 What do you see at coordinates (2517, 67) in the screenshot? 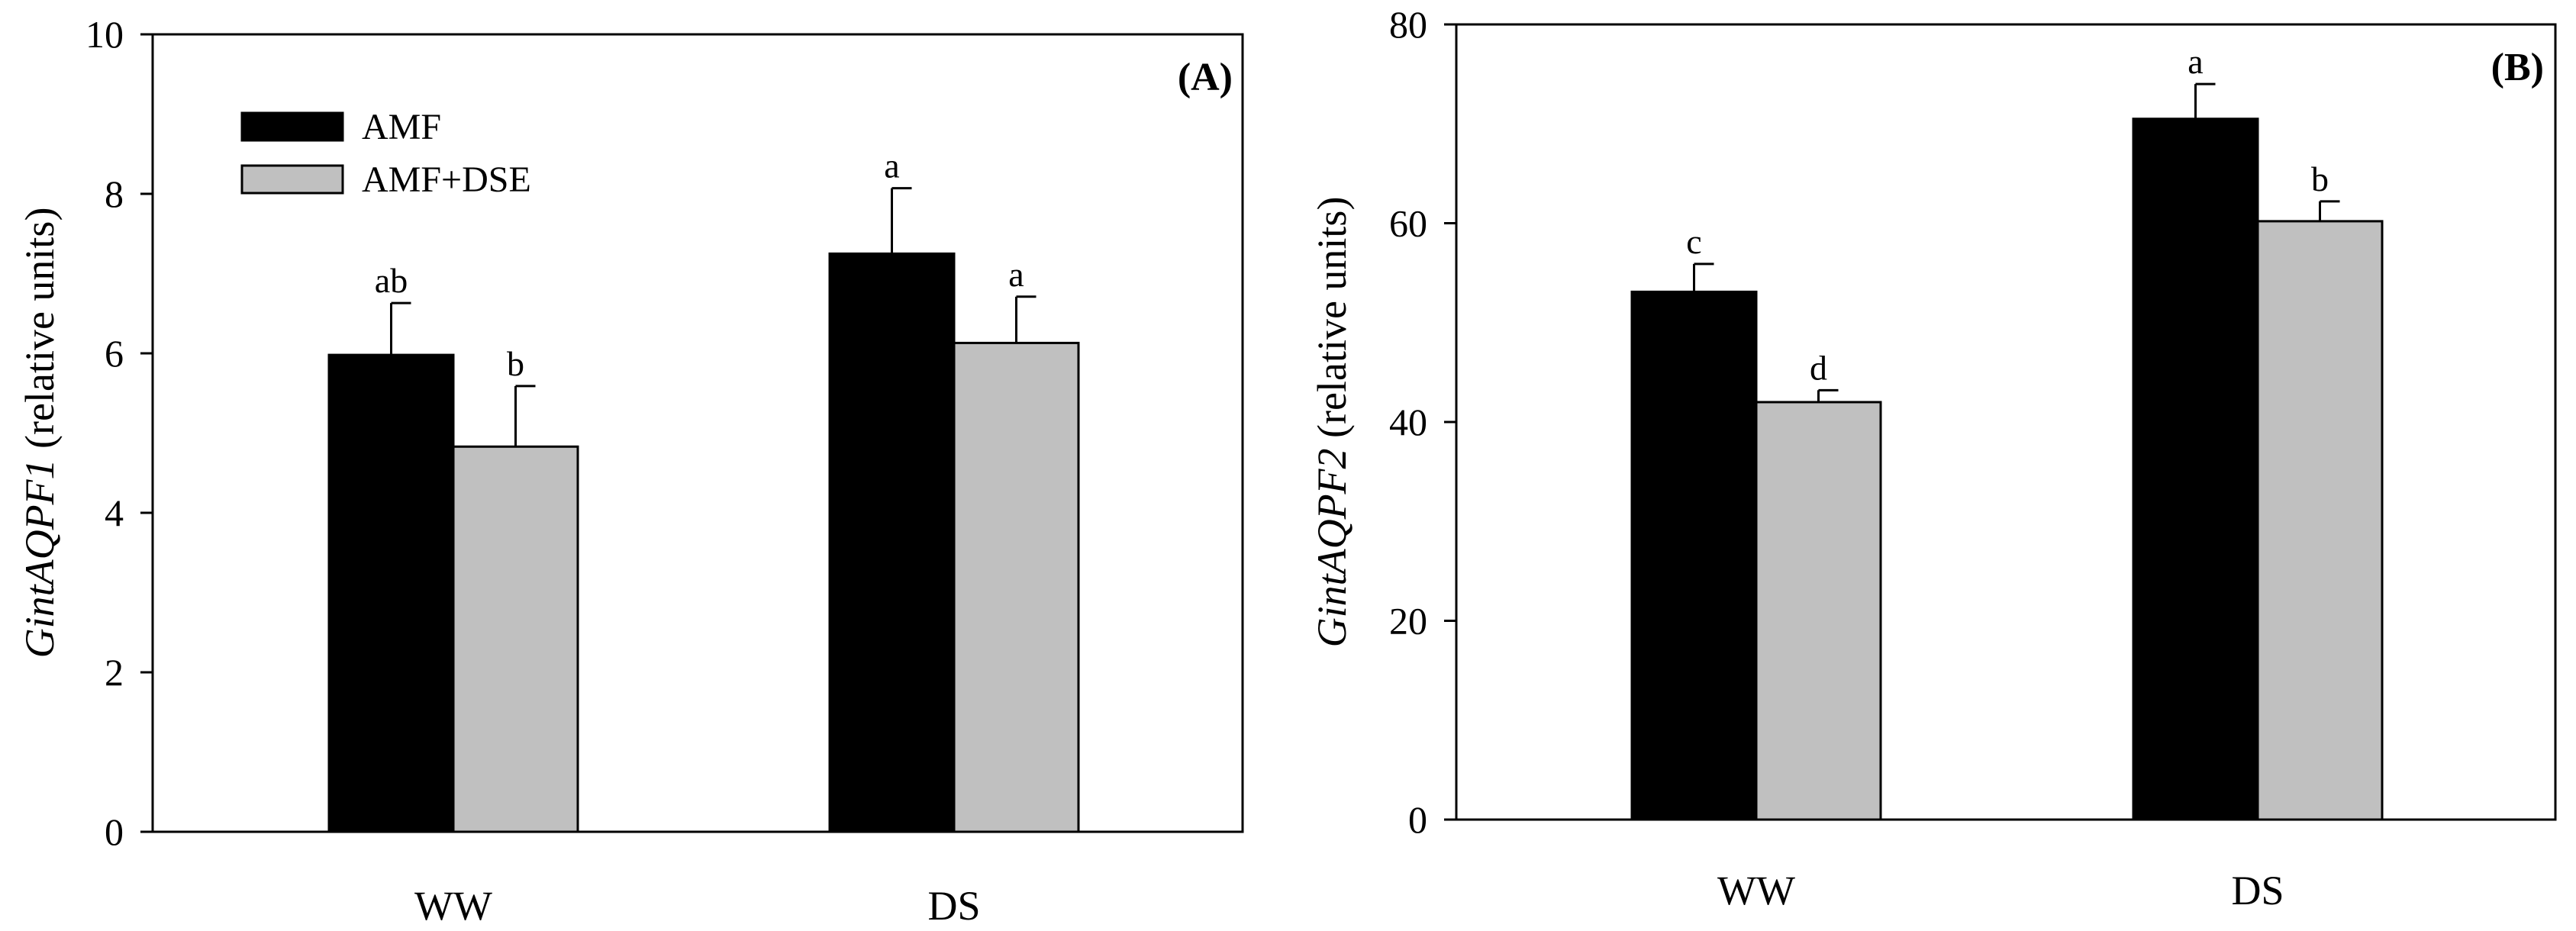
I see `panel-label: (B)` at bounding box center [2517, 67].